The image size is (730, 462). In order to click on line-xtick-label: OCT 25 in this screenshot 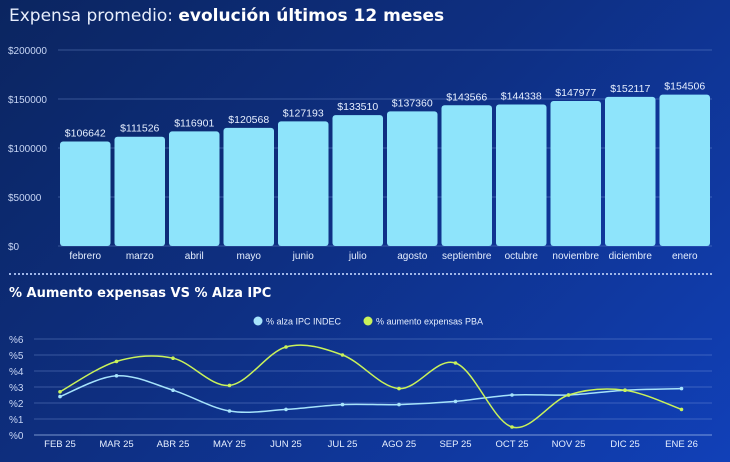, I will do `click(511, 444)`.